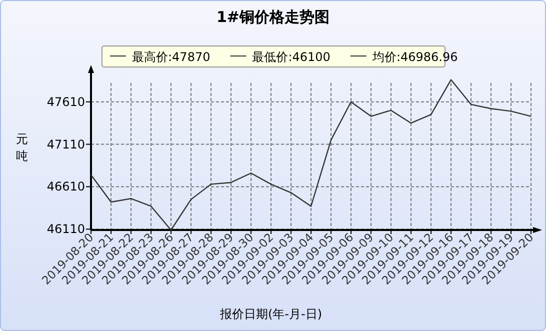 The image size is (546, 331). Describe the element at coordinates (65, 144) in the screenshot. I see `y-tick-label: 47110` at that location.